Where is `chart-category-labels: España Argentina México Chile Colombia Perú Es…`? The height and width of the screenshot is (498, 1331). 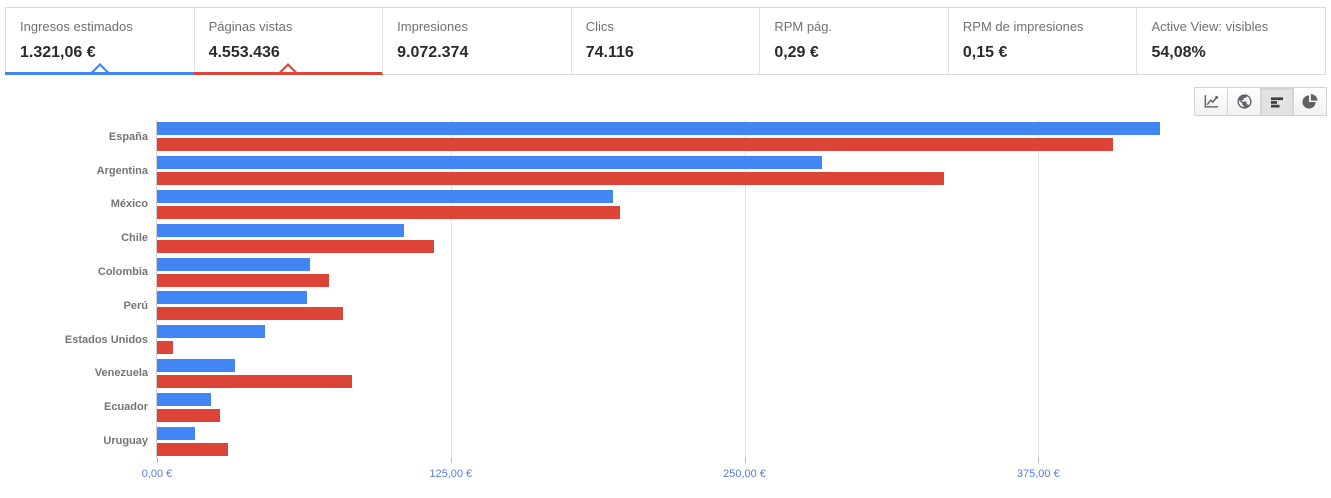
chart-category-labels: España Argentina México Chile Colombia Perú Es… is located at coordinates (74, 289).